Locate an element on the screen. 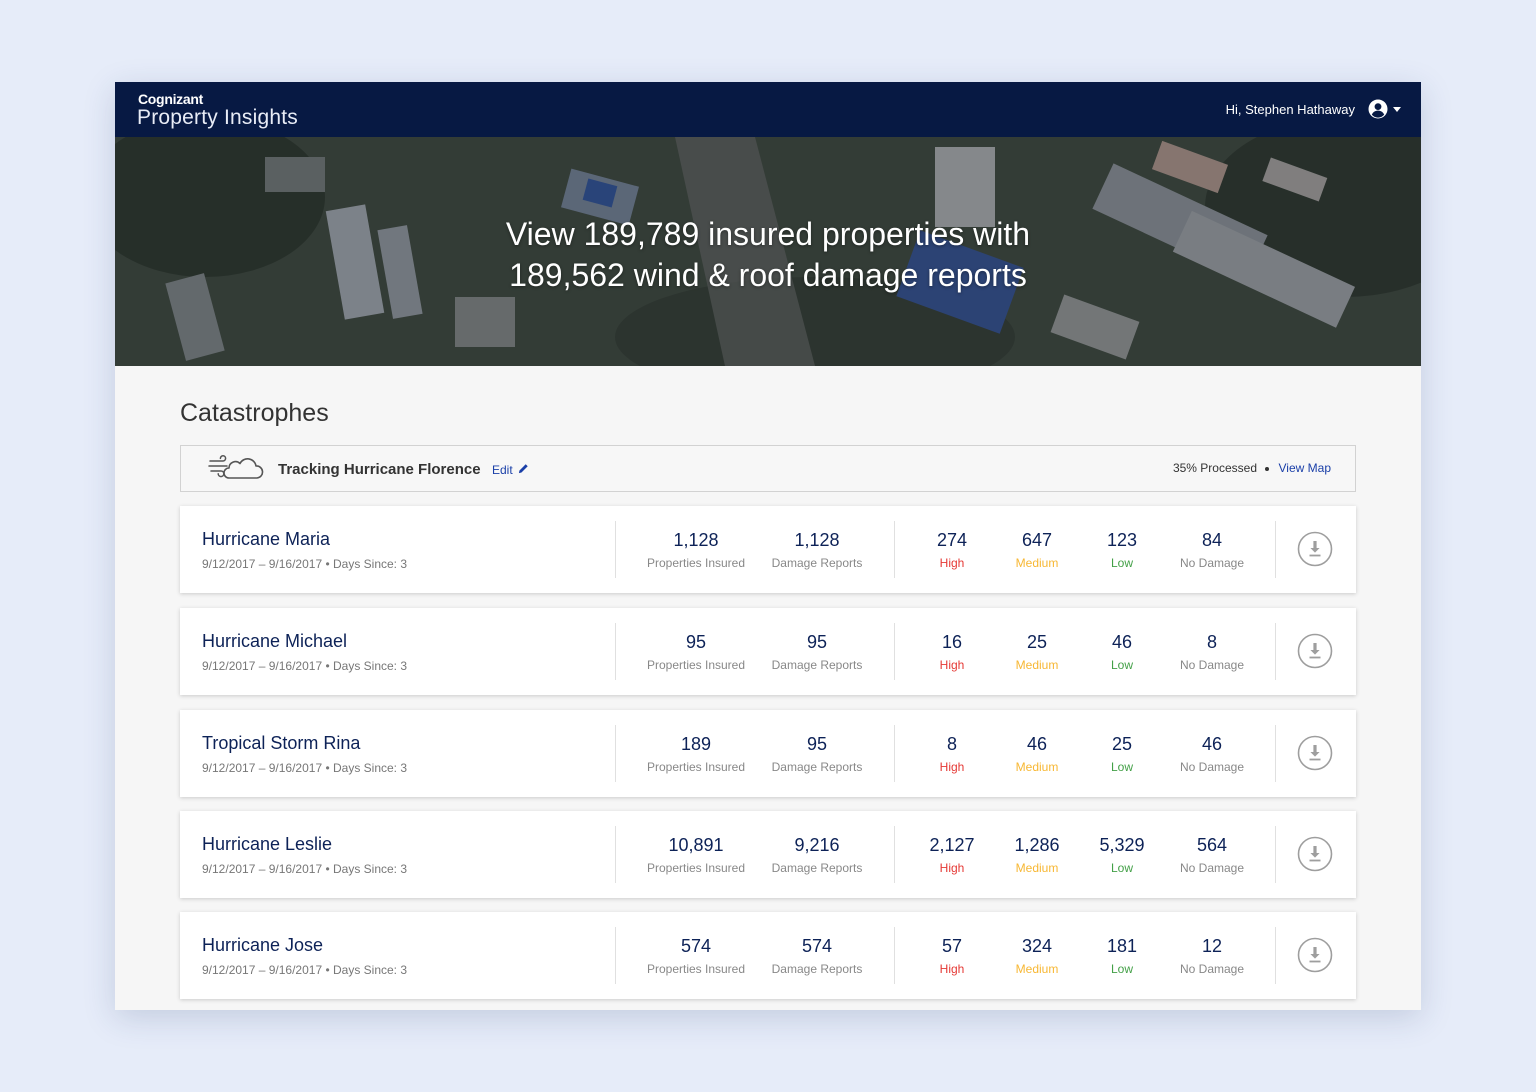  stat-value: 324 is located at coordinates (1037, 946).